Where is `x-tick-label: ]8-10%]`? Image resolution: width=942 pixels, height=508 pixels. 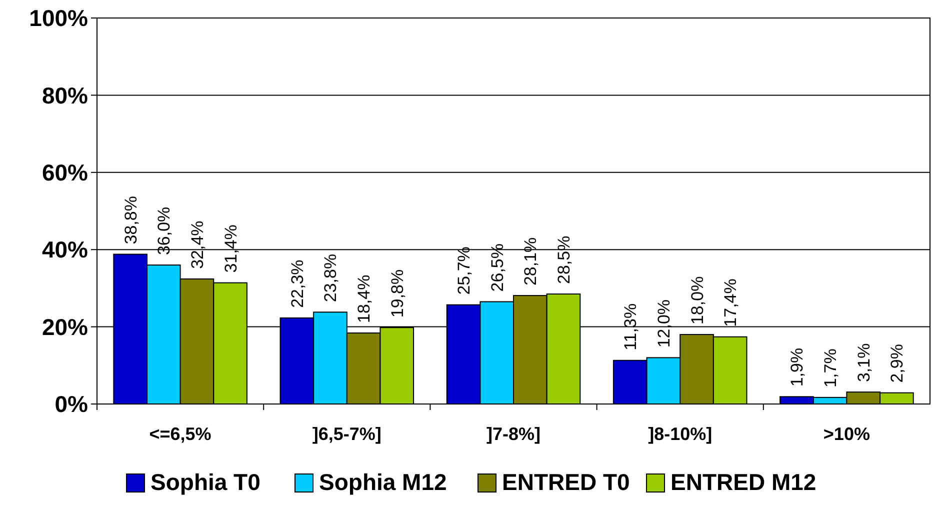
x-tick-label: ]8-10%] is located at coordinates (680, 434).